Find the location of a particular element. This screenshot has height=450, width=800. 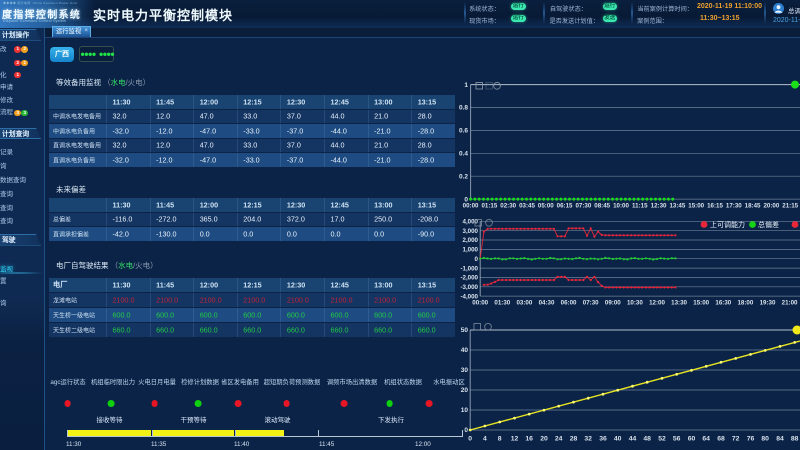

svg-text: 16:15 is located at coordinates (715, 206).